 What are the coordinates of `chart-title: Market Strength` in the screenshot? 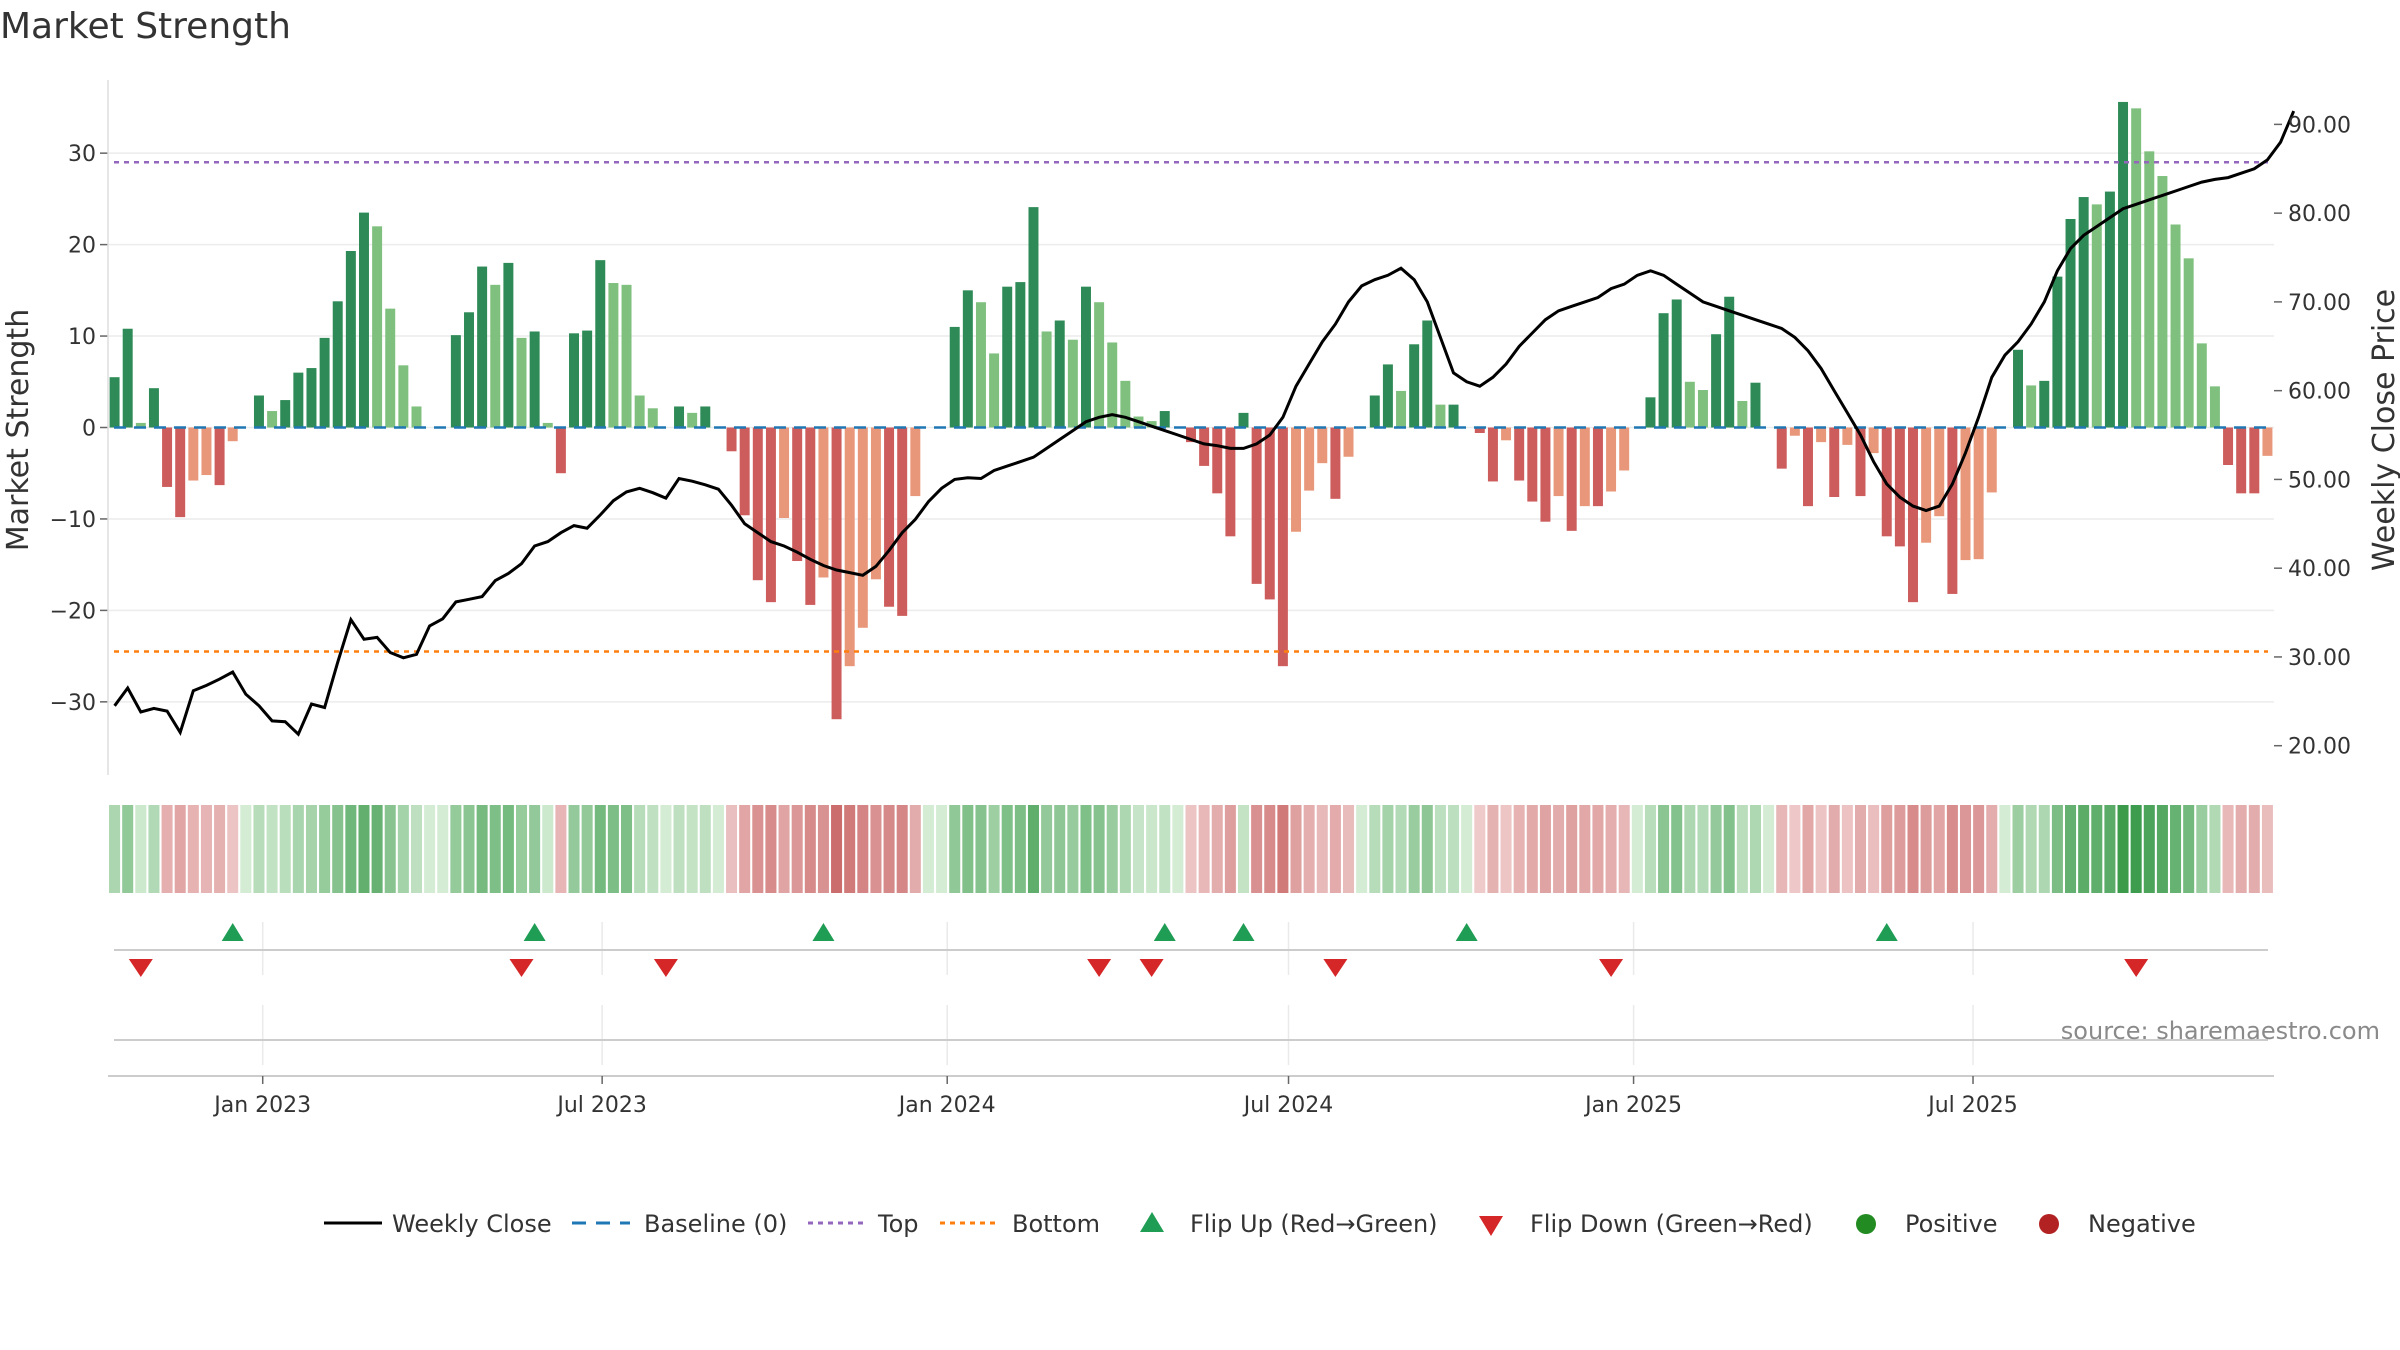 It's located at (145, 26).